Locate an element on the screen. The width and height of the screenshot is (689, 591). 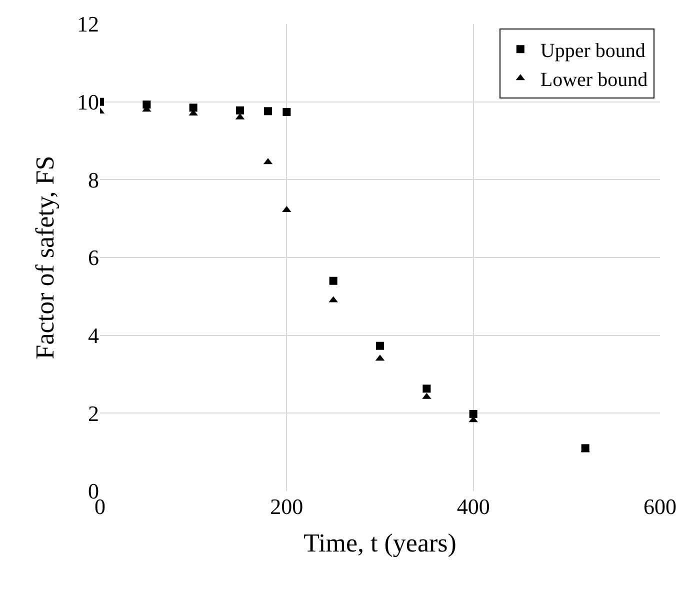
y-tick-label: 4 is located at coordinates (93, 335).